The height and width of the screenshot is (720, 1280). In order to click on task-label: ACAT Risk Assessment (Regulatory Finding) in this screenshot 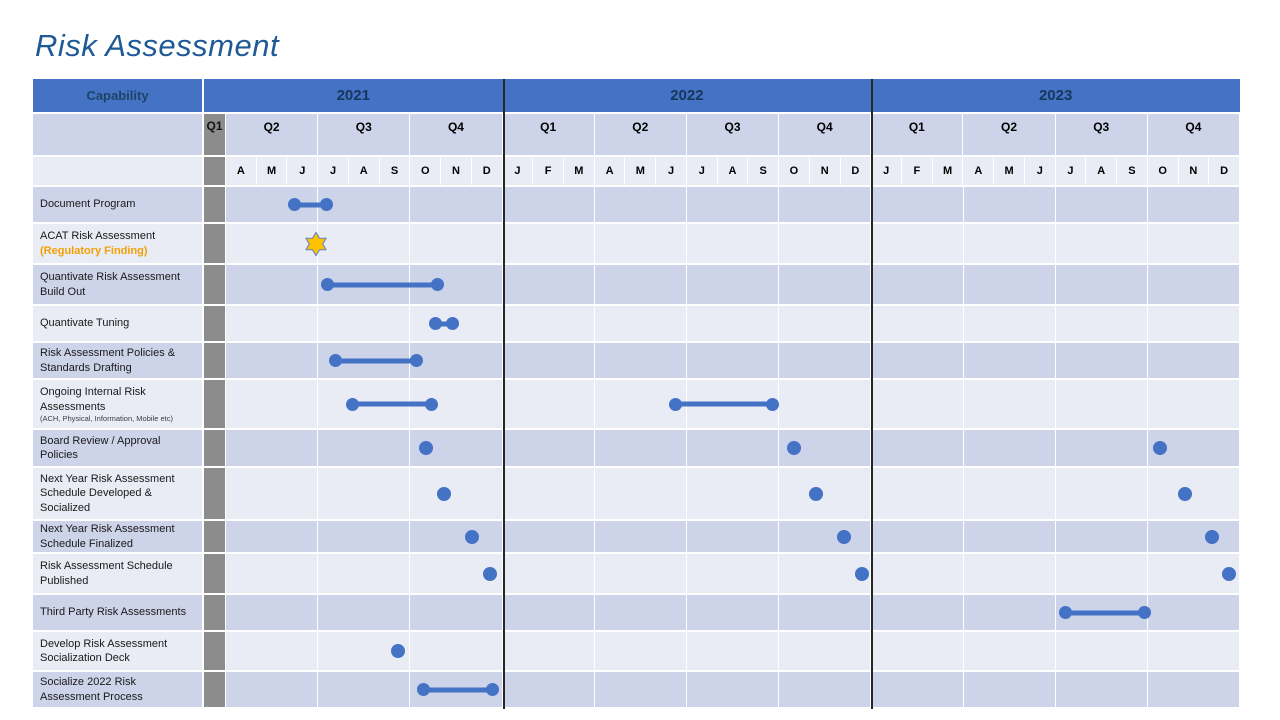, I will do `click(118, 244)`.